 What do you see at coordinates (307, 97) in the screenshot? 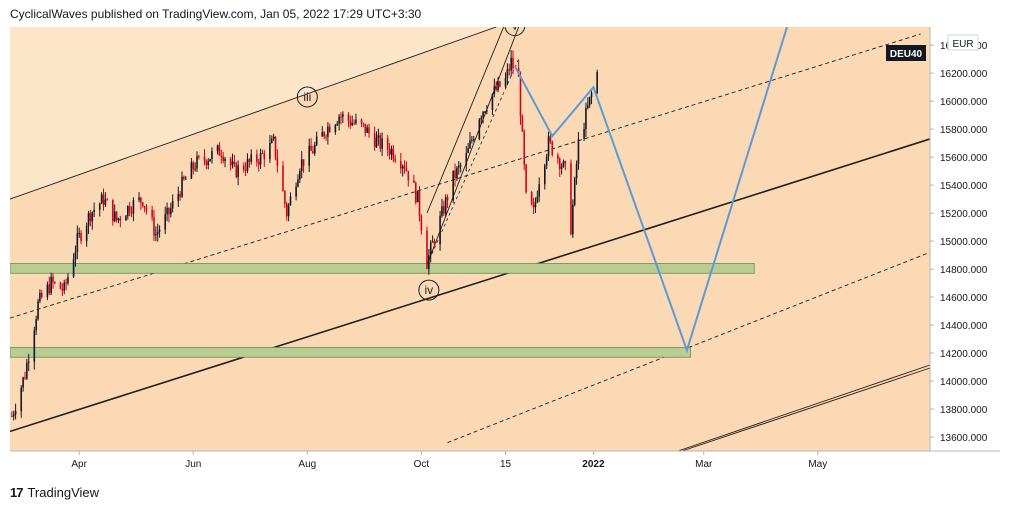
I see `wave-label-circle` at bounding box center [307, 97].